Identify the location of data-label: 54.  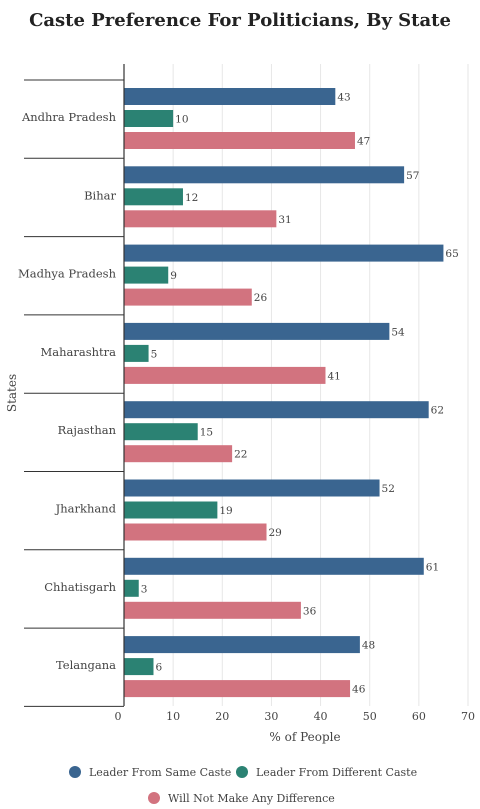
(398, 332).